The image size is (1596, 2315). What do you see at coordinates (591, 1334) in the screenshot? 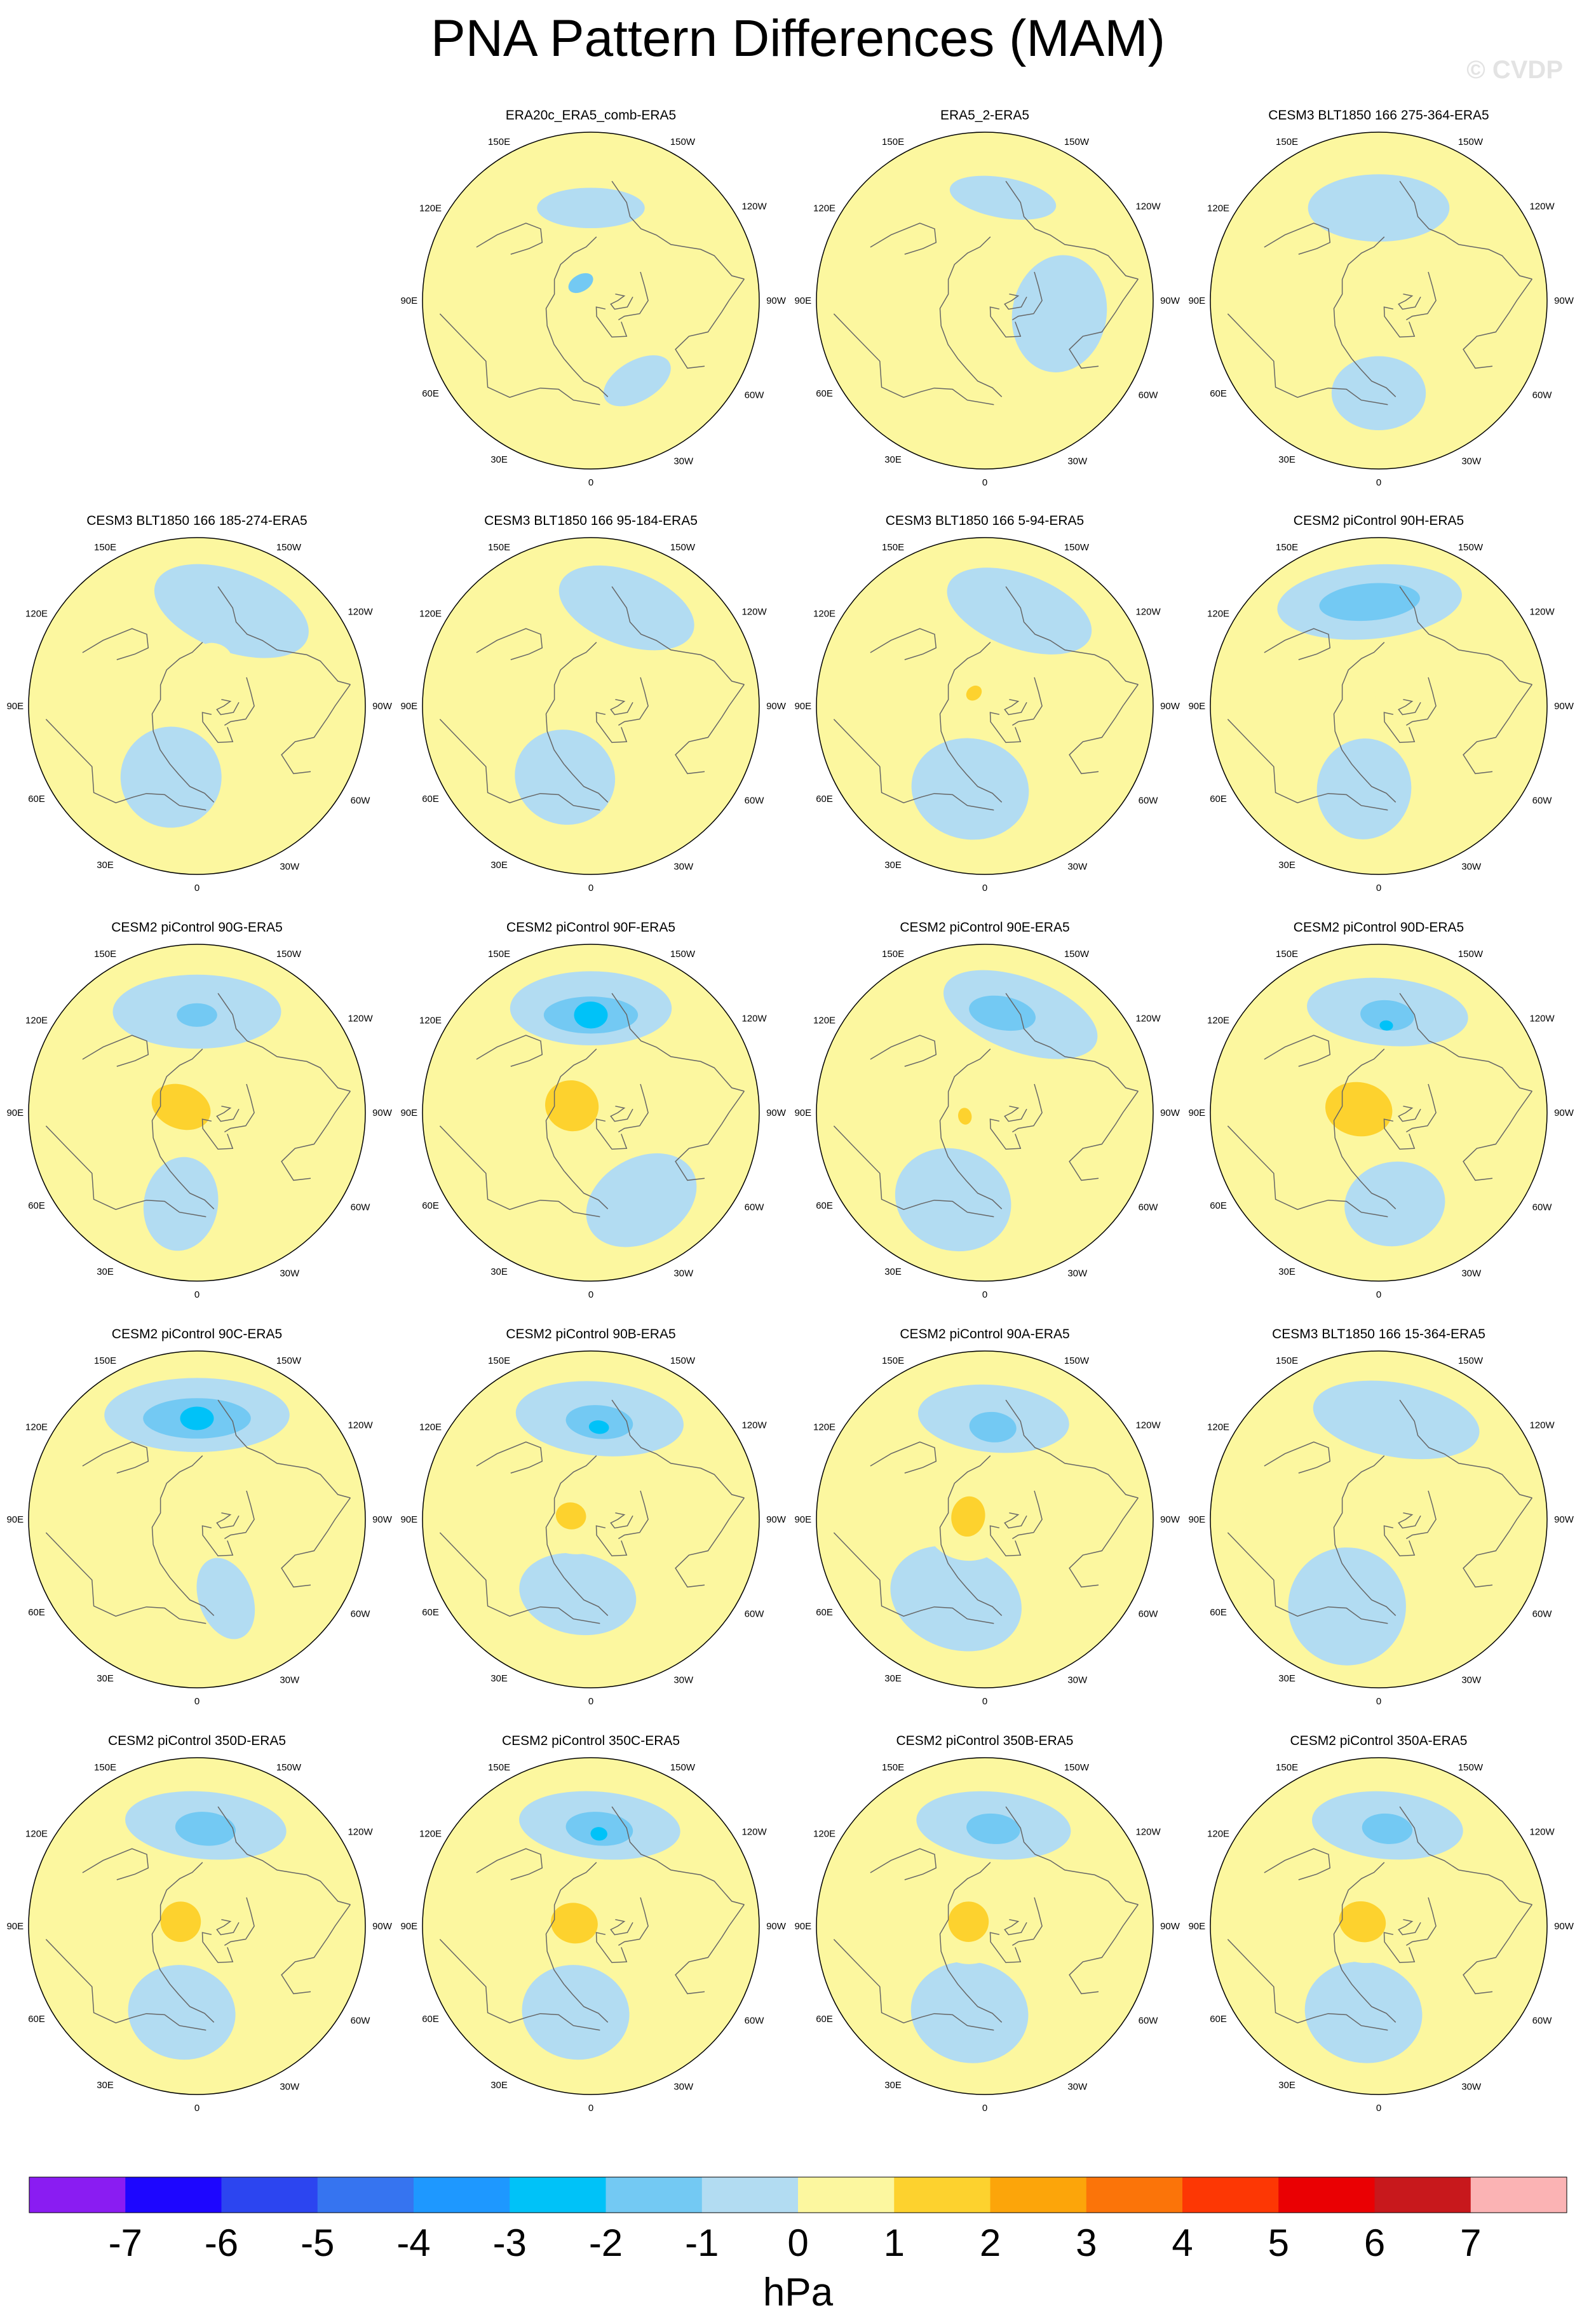
I see `panel-title: CESM2 piControl 90B-ERA5` at bounding box center [591, 1334].